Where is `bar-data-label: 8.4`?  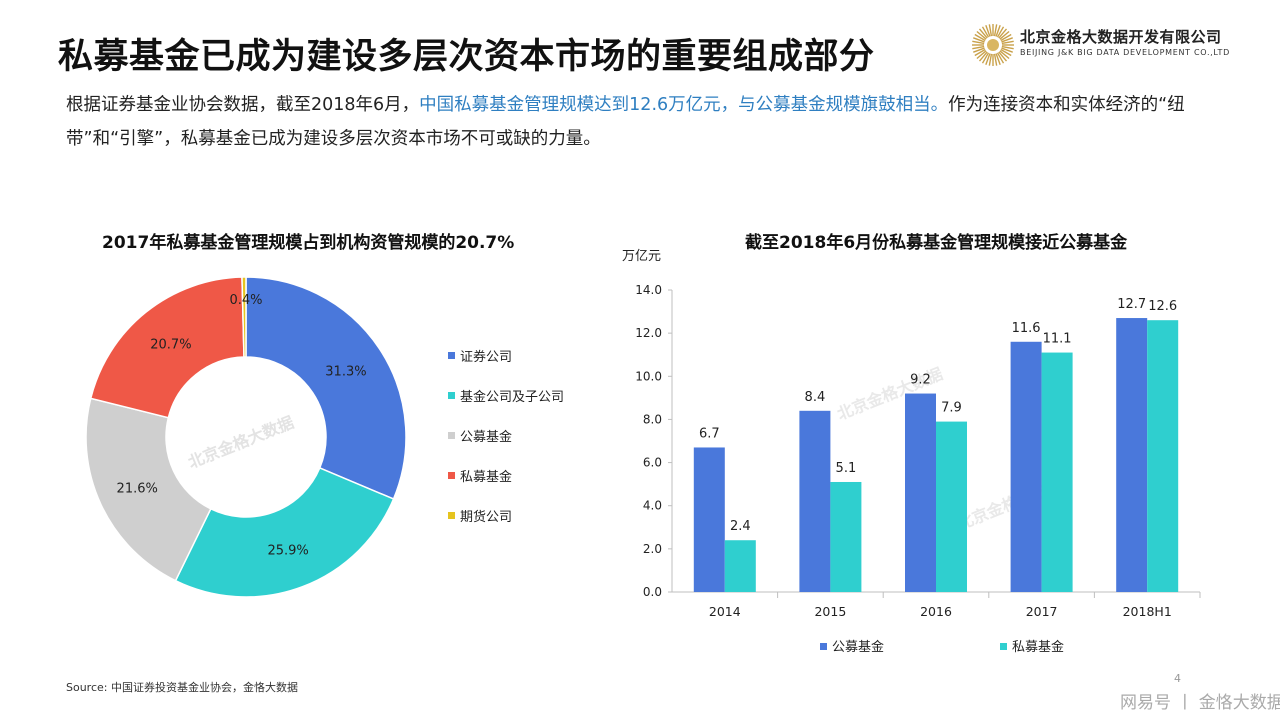 bar-data-label: 8.4 is located at coordinates (815, 397).